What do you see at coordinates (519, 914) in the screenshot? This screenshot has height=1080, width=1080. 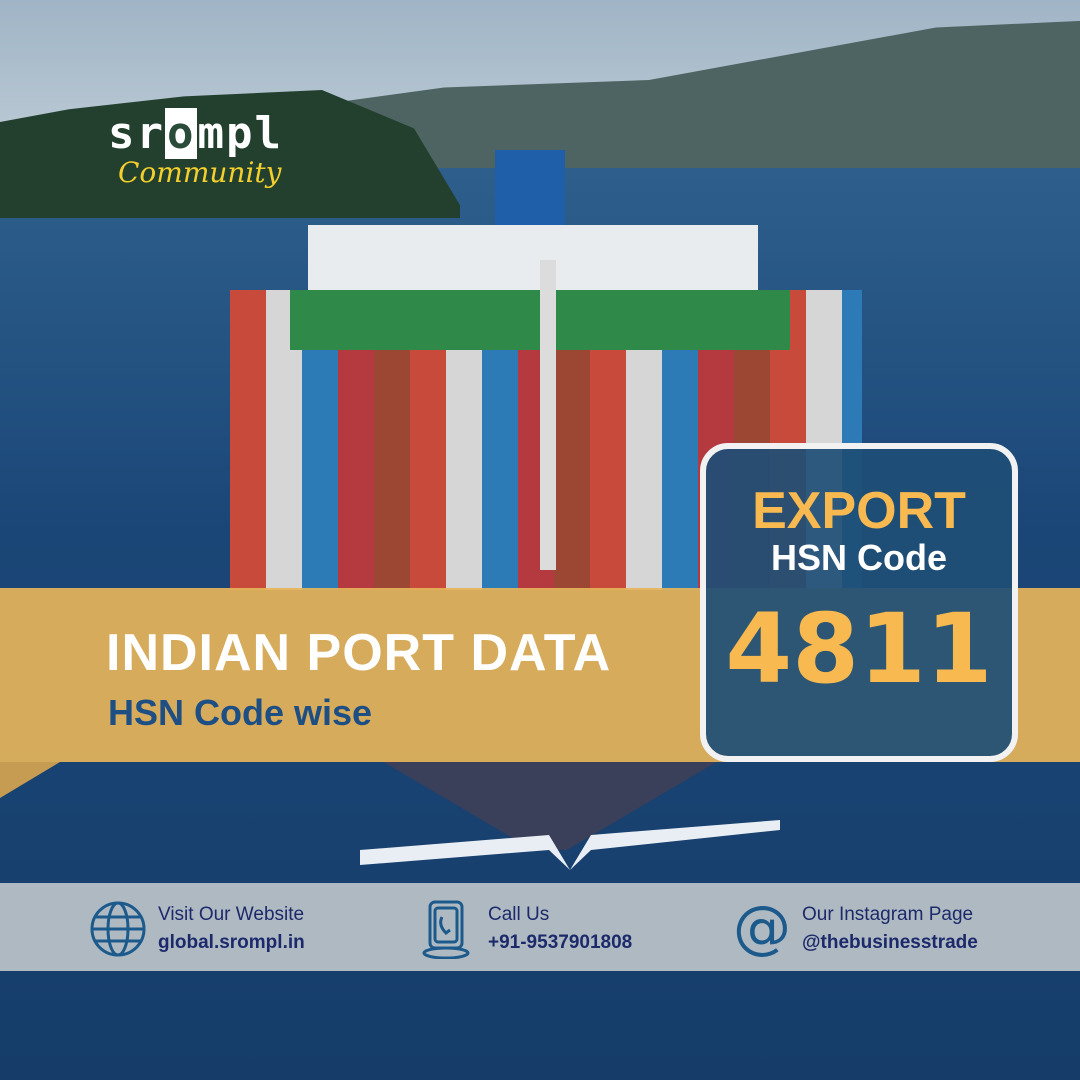 I see `phone-label: Call Us` at bounding box center [519, 914].